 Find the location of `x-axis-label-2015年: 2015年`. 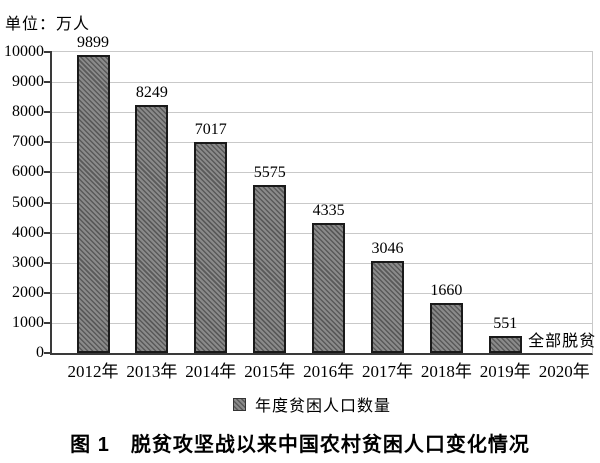

x-axis-label-2015年: 2015年 is located at coordinates (270, 371).